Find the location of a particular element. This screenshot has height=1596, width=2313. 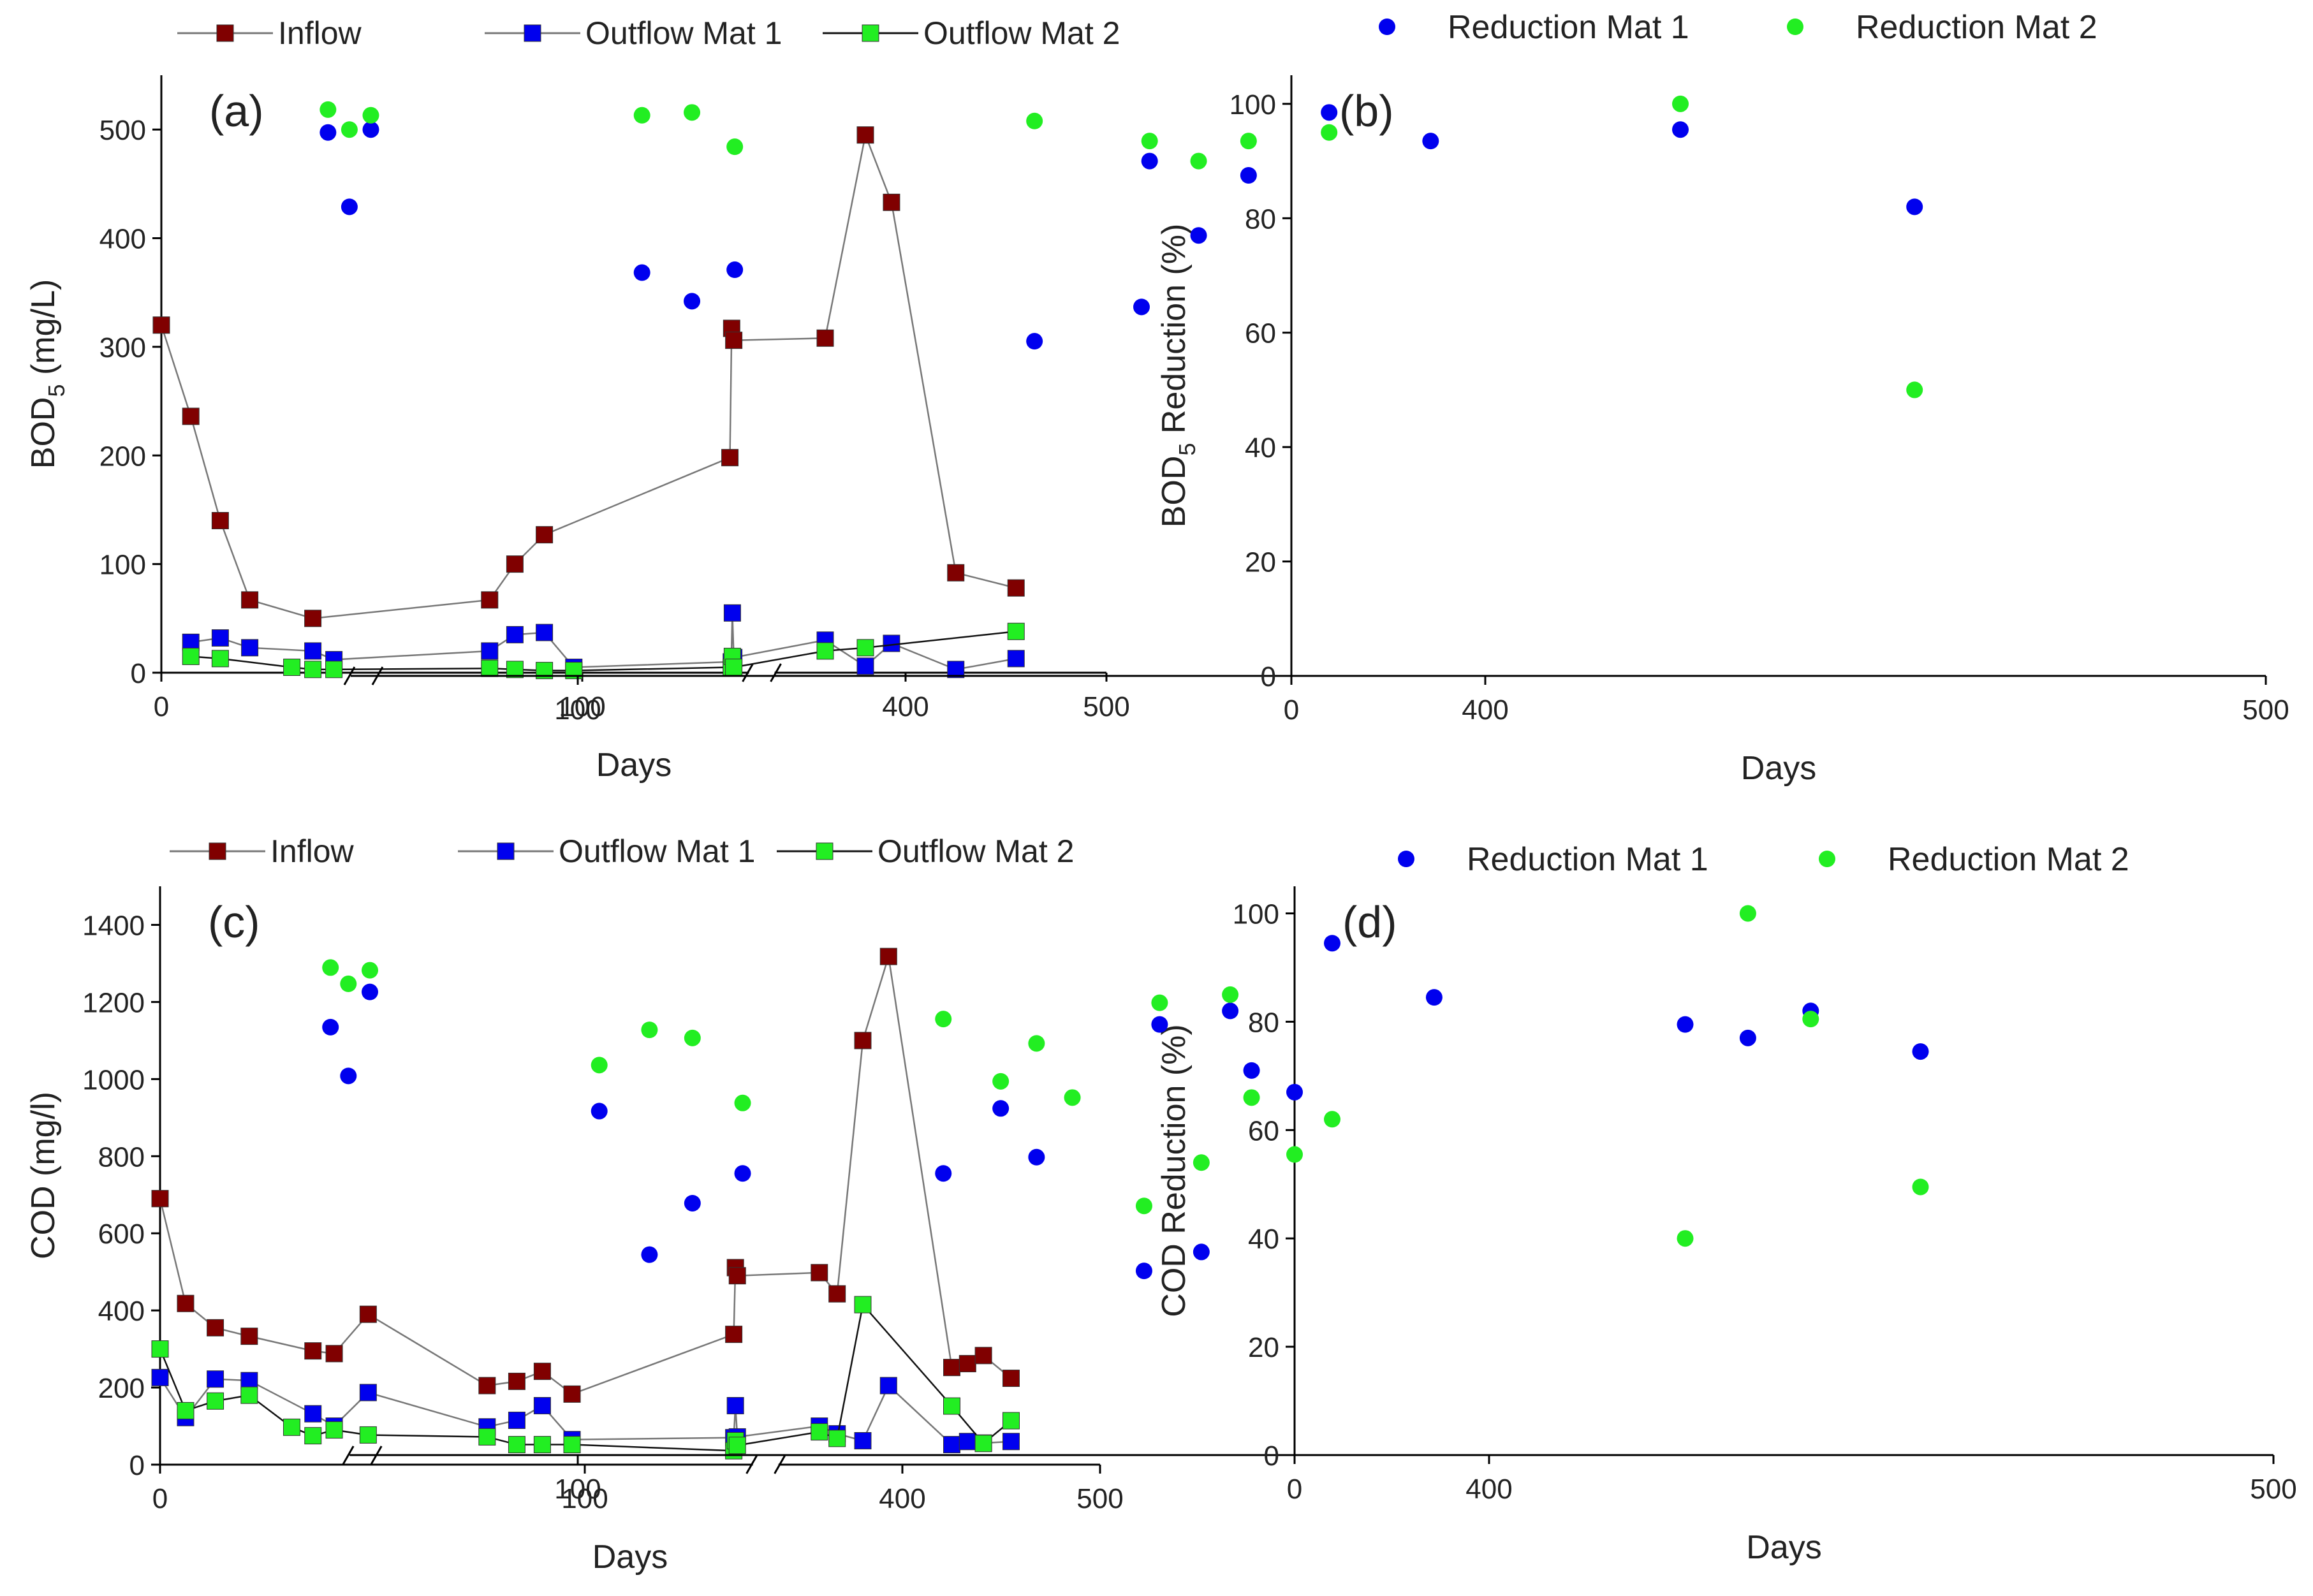

y-tick-label: 40 is located at coordinates (1260, 448).